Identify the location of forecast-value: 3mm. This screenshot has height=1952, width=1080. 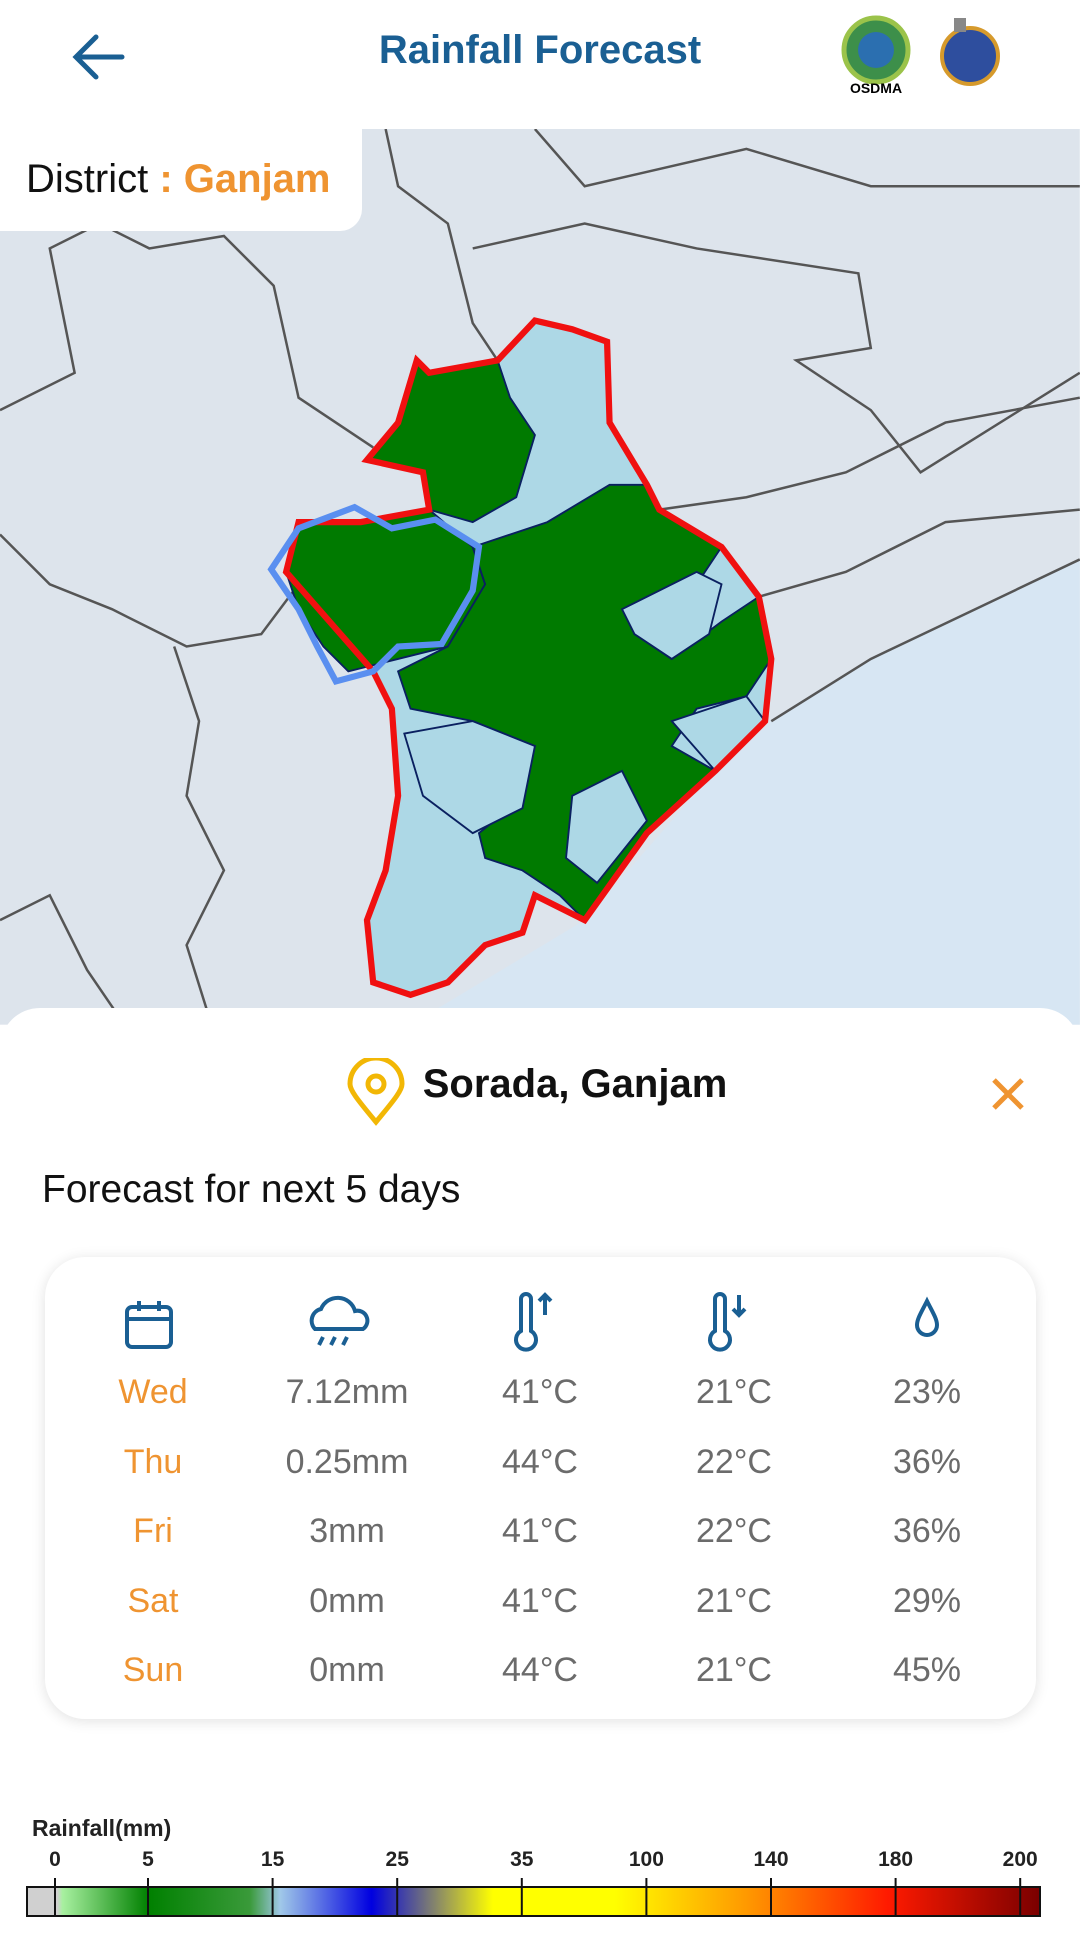
(347, 1531).